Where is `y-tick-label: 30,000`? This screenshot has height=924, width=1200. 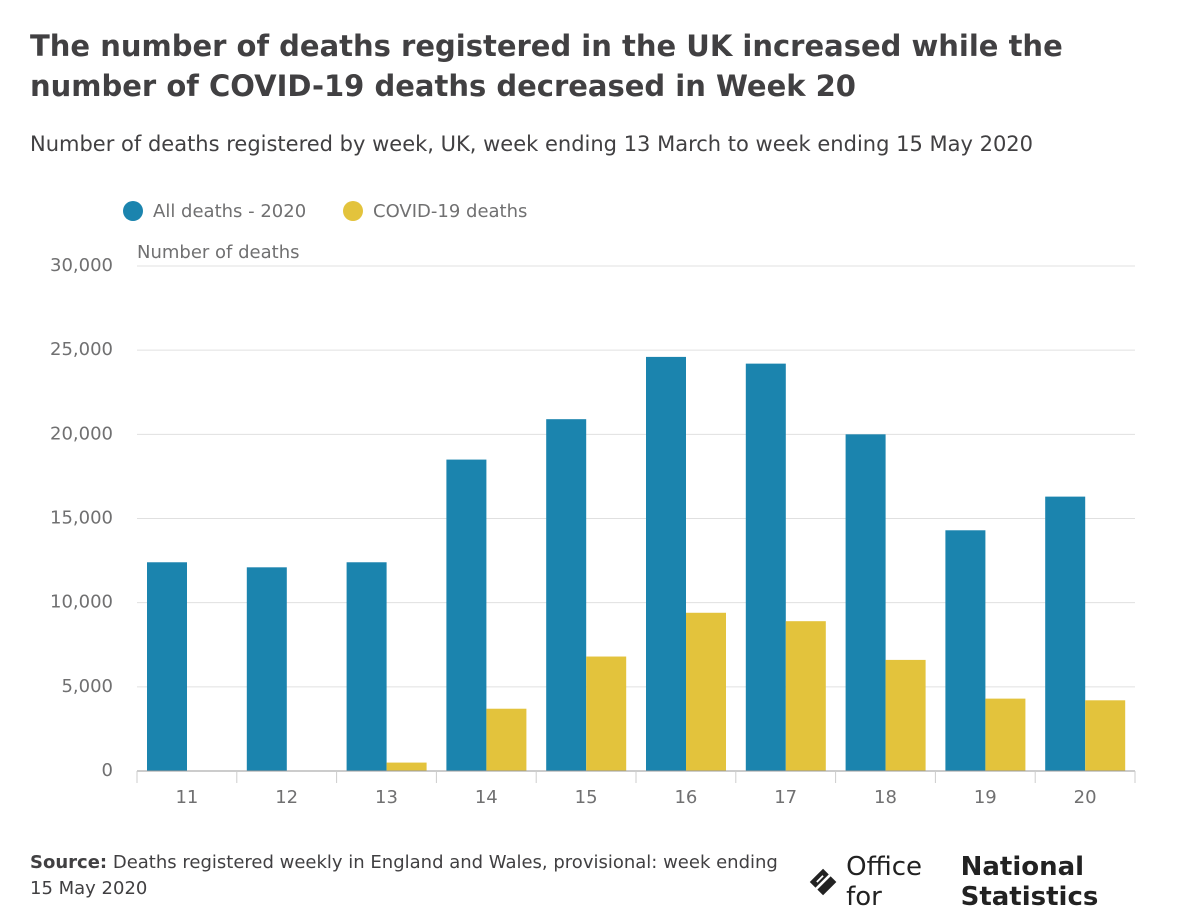 y-tick-label: 30,000 is located at coordinates (81, 265).